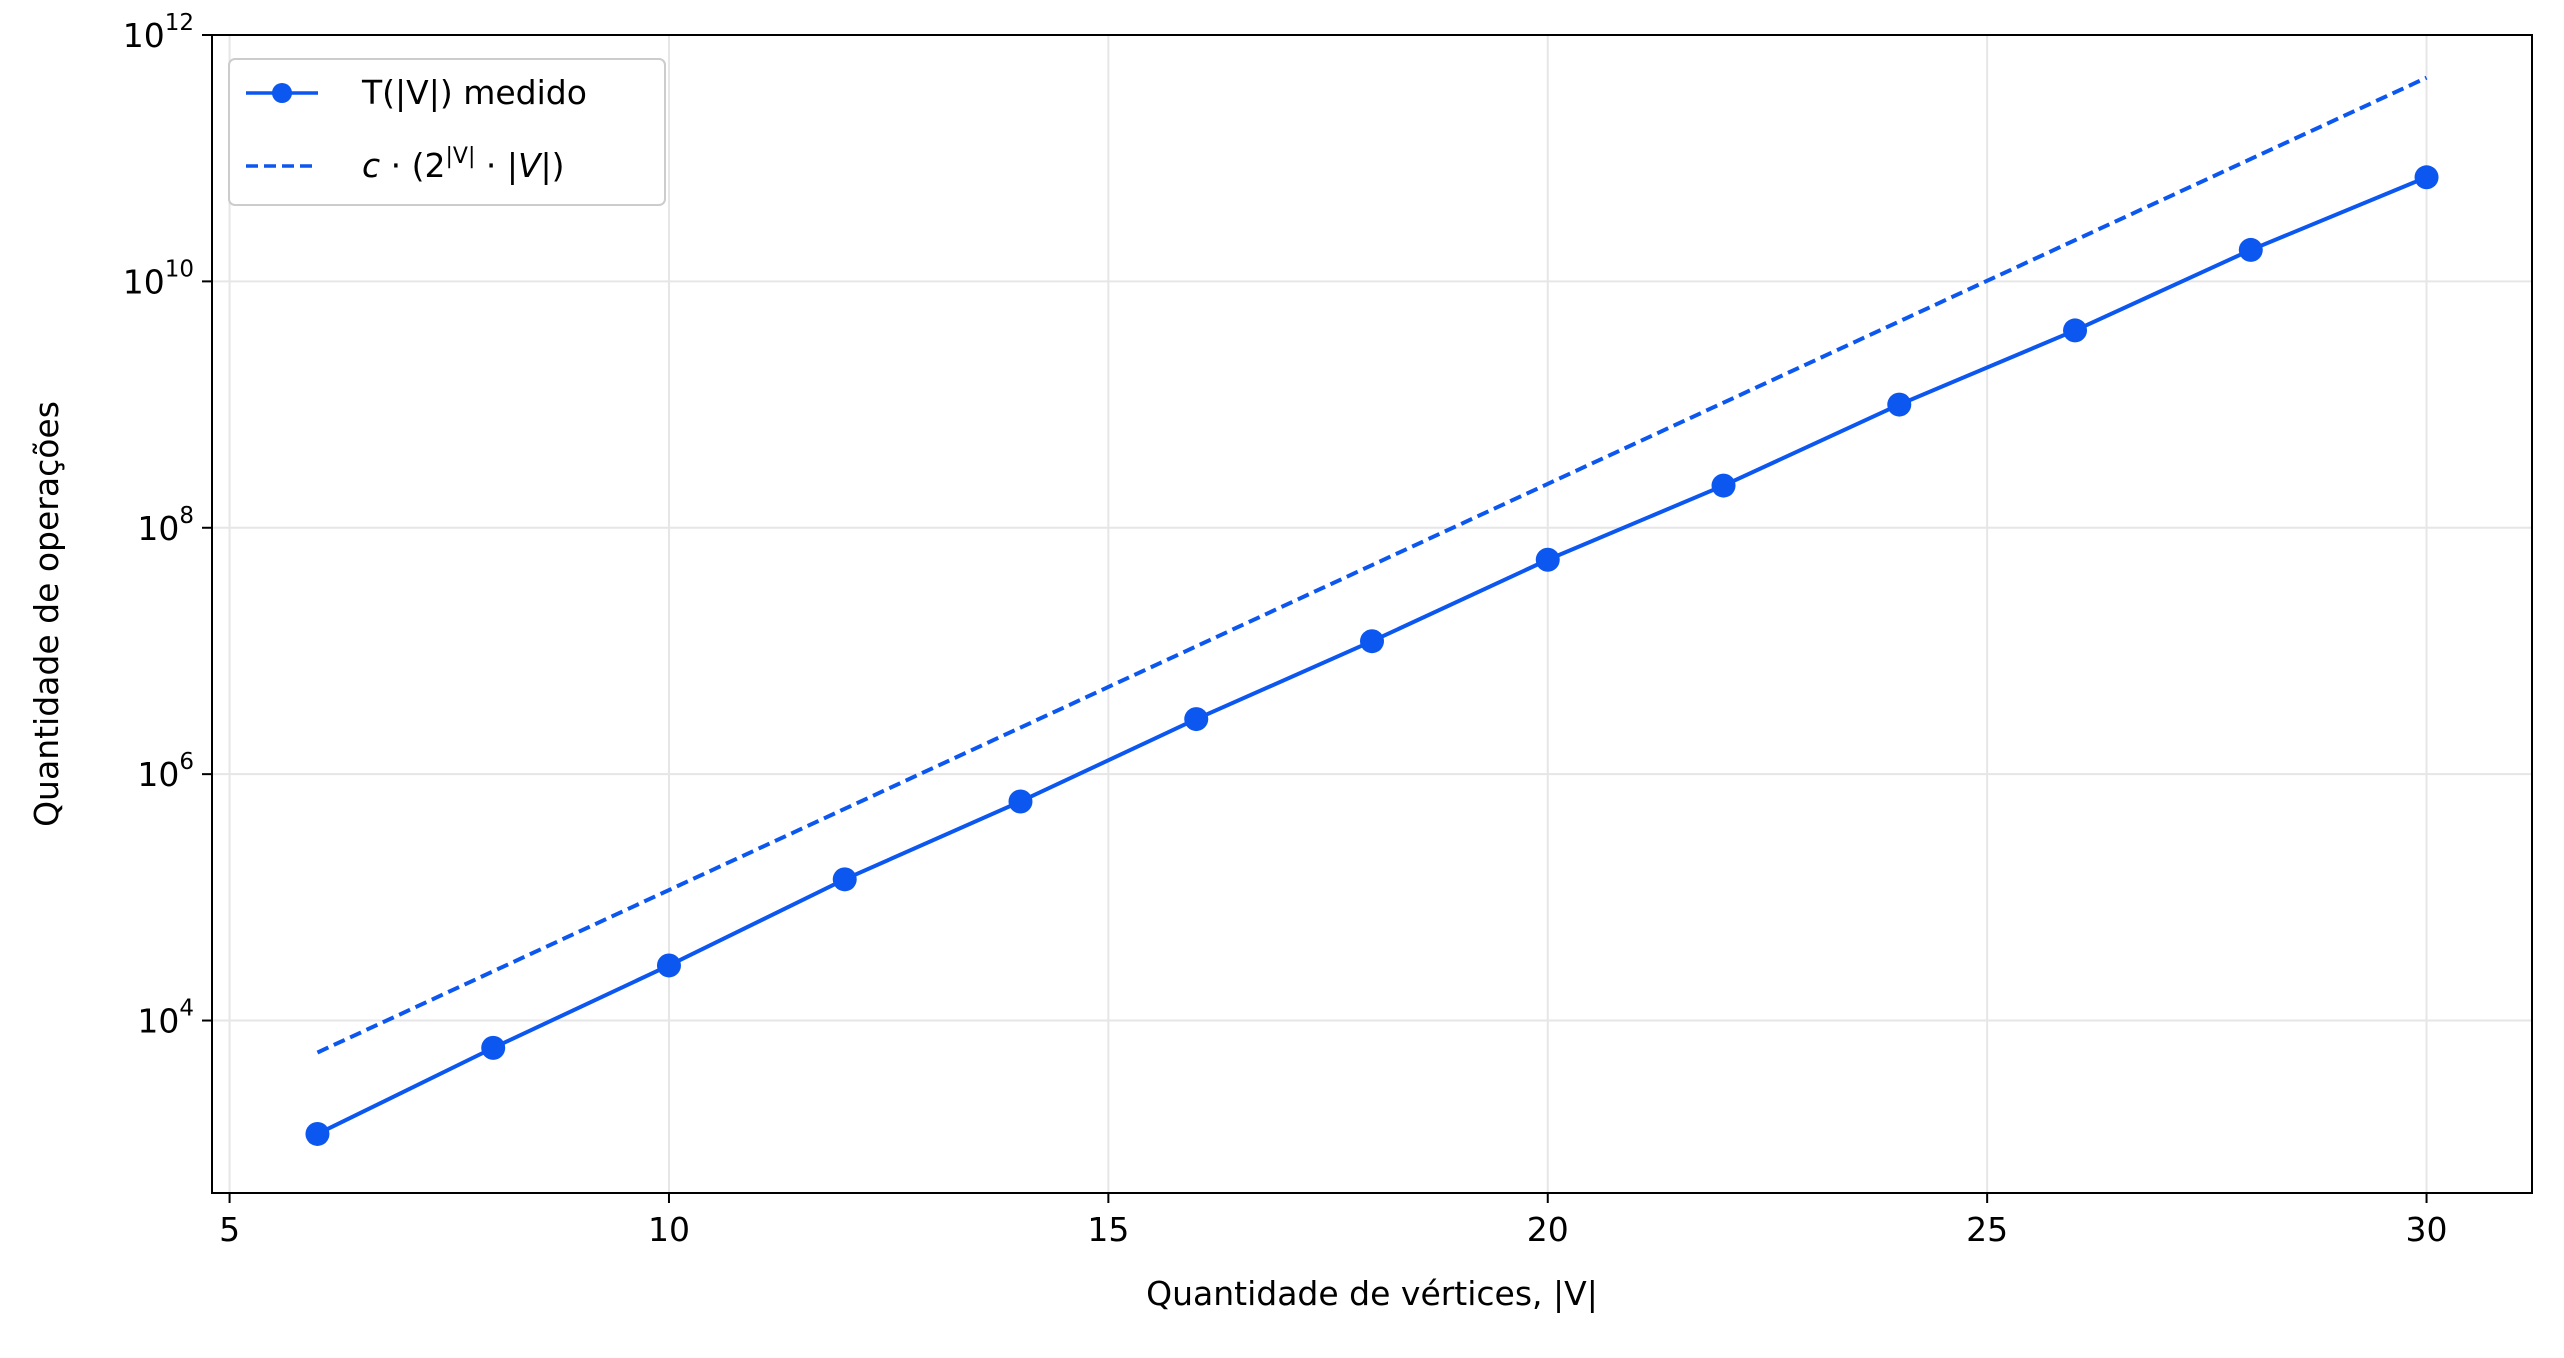  I want to click on y-axis-ticks: 10⁴ 10⁶ 10⁸ 10¹⁰ 10¹², so click(167, 525).